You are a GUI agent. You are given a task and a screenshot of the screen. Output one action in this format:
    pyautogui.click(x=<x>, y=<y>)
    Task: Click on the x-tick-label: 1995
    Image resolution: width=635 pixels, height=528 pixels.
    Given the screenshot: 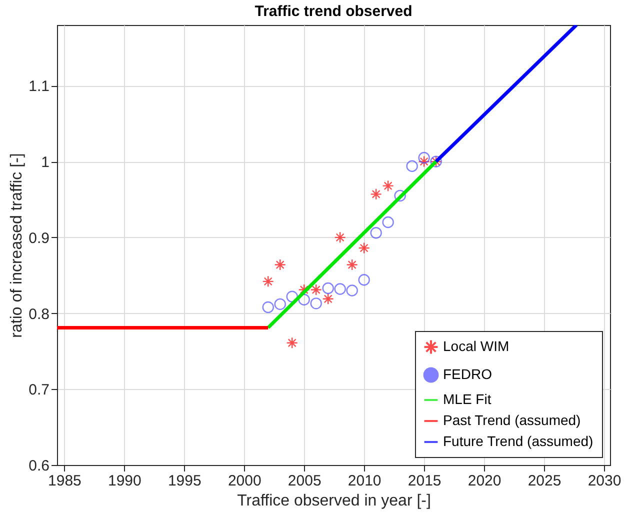 What is the action you would take?
    pyautogui.click(x=185, y=481)
    